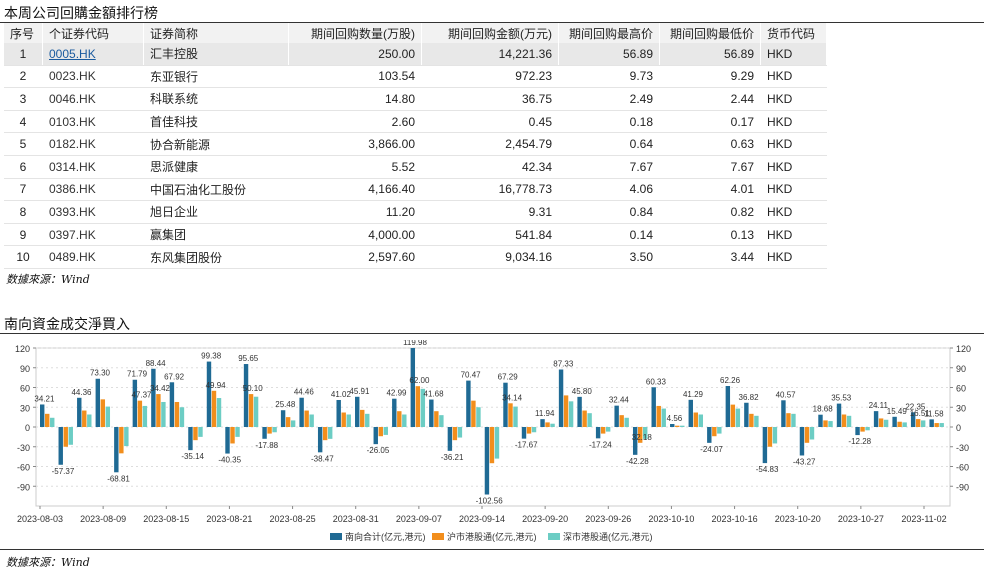  Describe the element at coordinates (216, 33) in the screenshot. I see `col-header-name: 证券简称` at that location.